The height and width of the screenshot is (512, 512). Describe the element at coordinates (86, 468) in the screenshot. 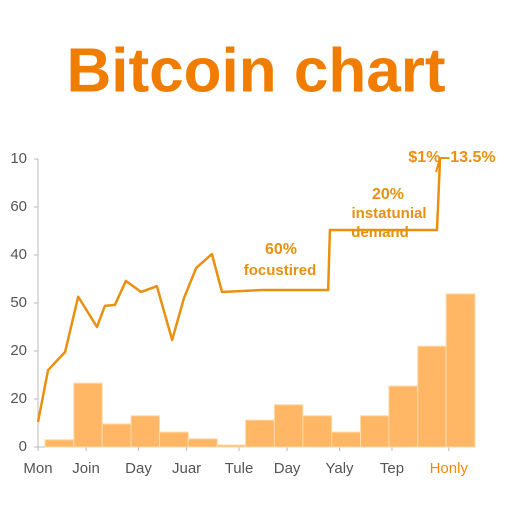

I see `x-tick-label: Join` at that location.